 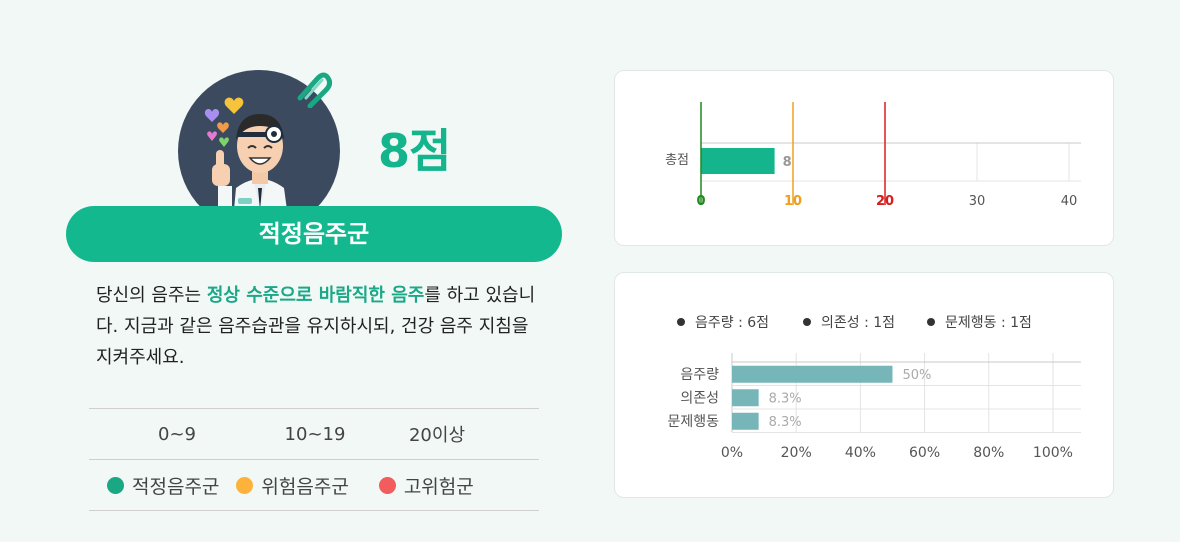 What do you see at coordinates (387, 485) in the screenshot?
I see `high-risk-dot-icon` at bounding box center [387, 485].